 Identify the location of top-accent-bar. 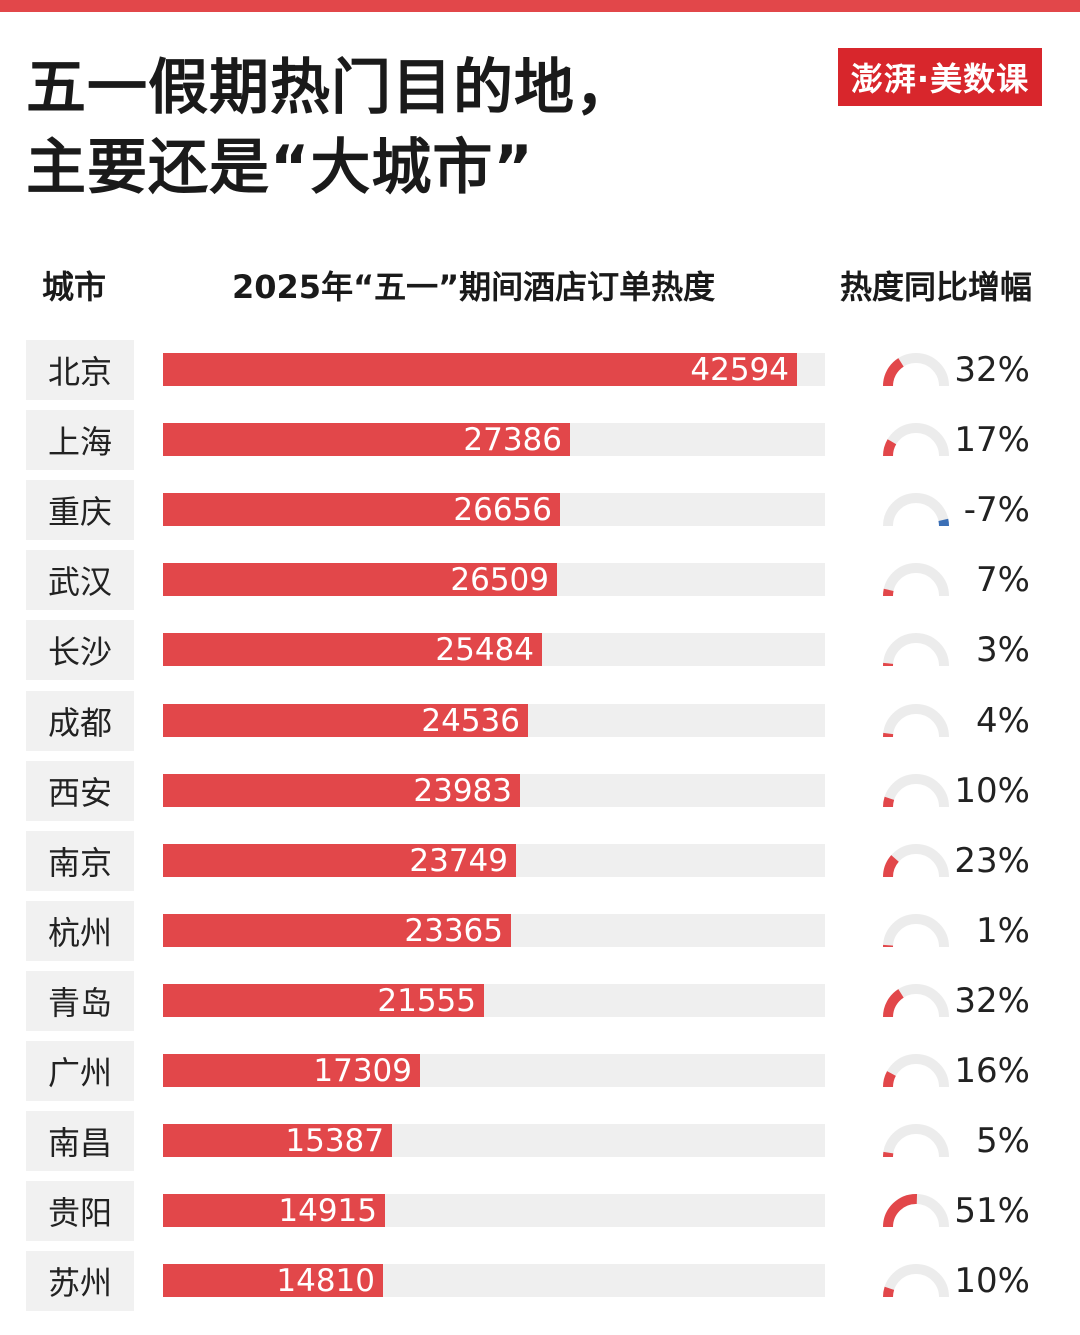
(540, 6).